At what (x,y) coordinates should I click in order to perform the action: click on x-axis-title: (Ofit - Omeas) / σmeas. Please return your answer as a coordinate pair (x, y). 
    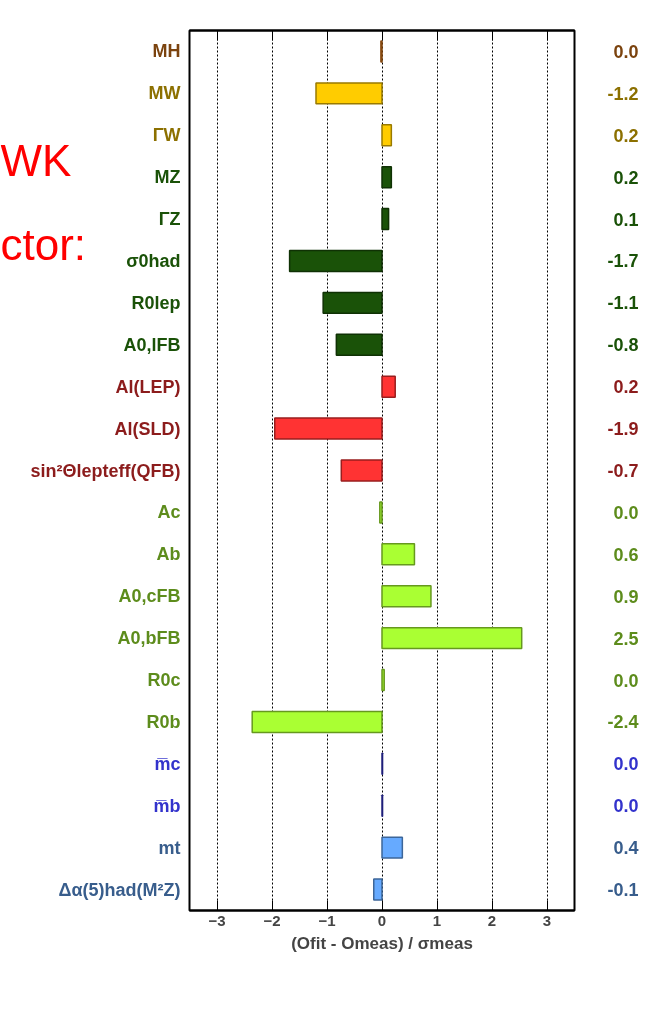
    Looking at the image, I should click on (382, 943).